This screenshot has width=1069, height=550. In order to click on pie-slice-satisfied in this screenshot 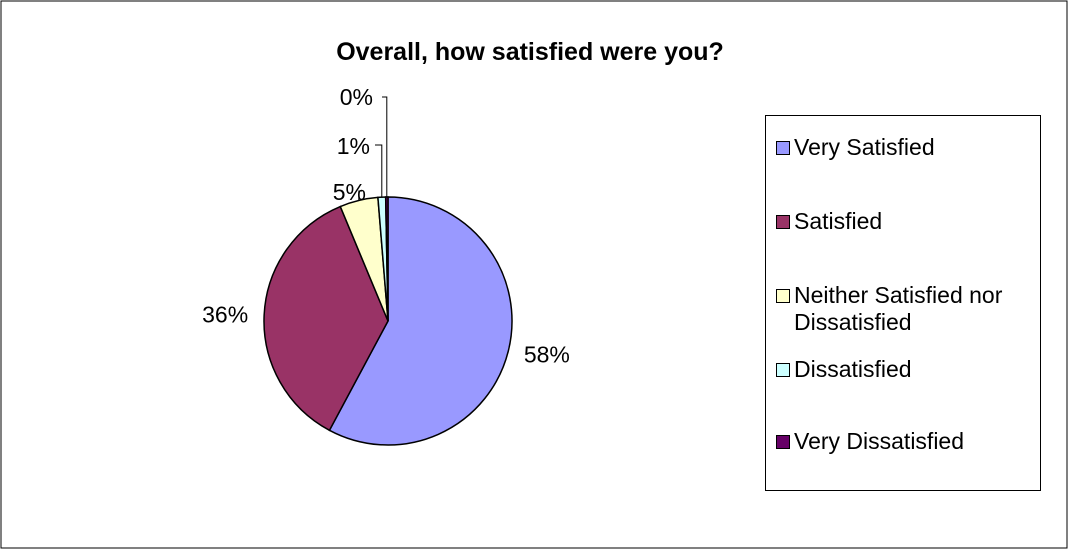, I will do `click(326, 318)`.